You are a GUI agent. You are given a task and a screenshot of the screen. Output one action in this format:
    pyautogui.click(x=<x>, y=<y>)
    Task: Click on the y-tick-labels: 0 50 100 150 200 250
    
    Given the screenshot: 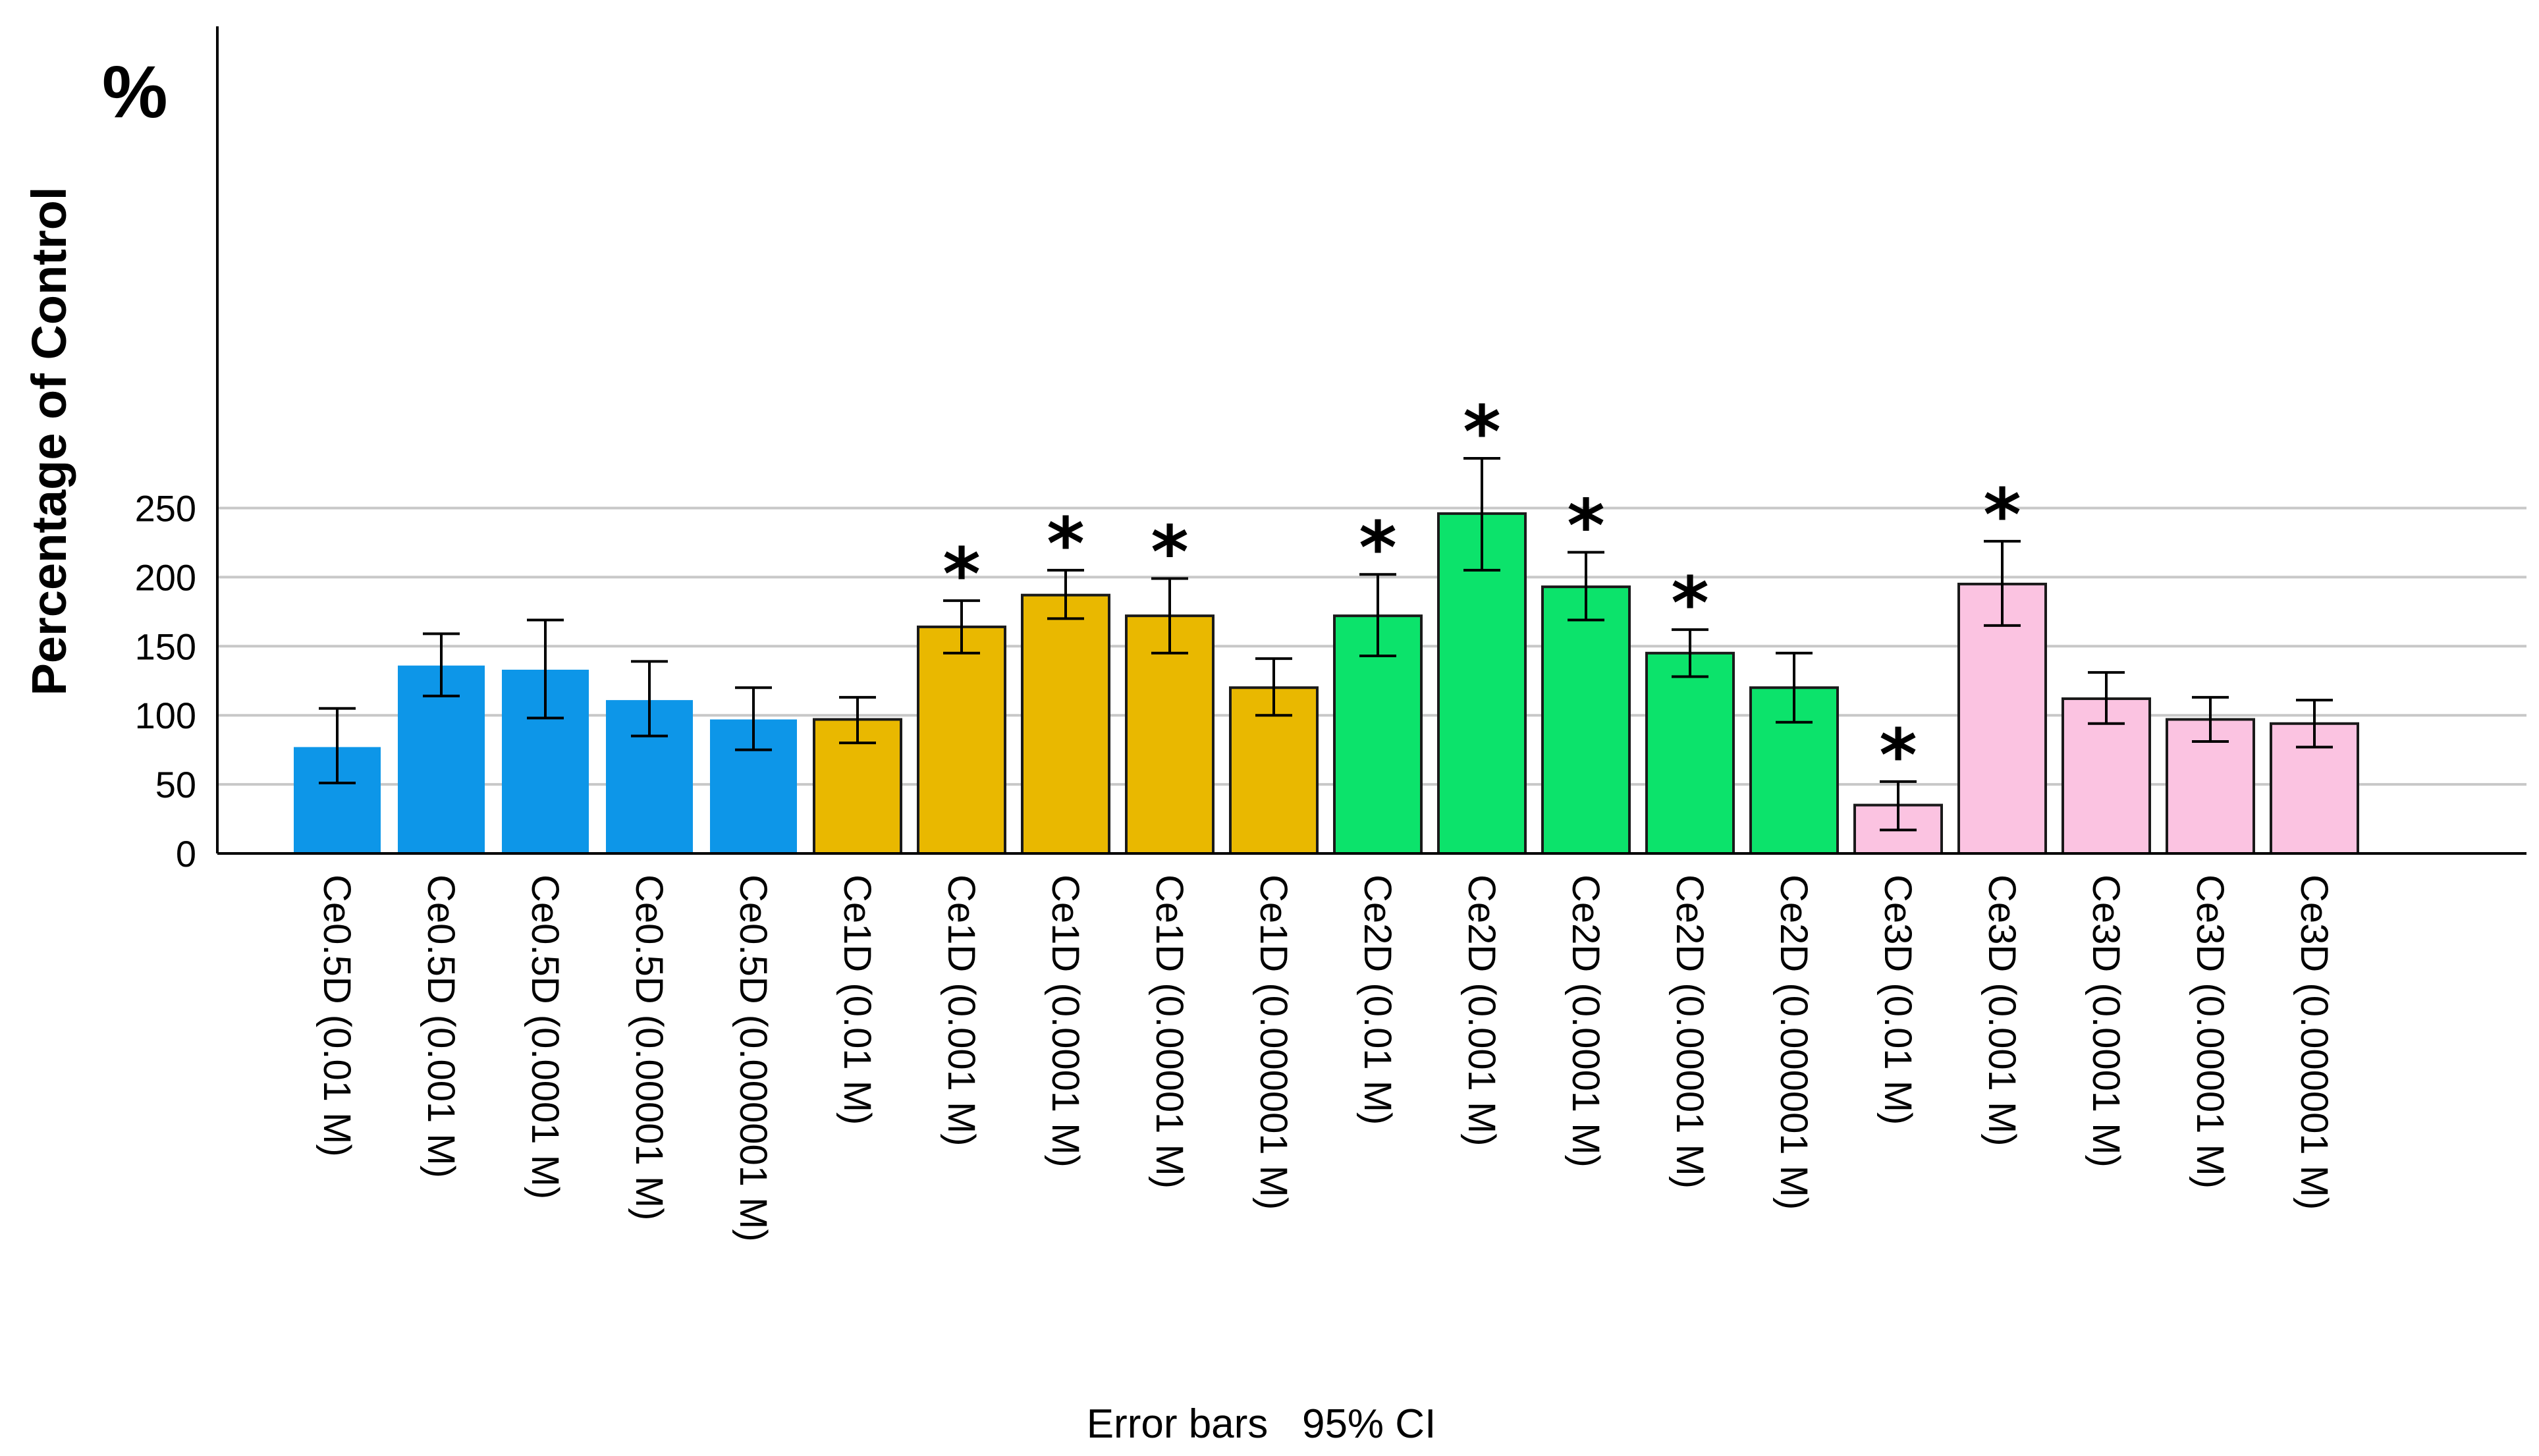 What is the action you would take?
    pyautogui.click(x=165, y=681)
    